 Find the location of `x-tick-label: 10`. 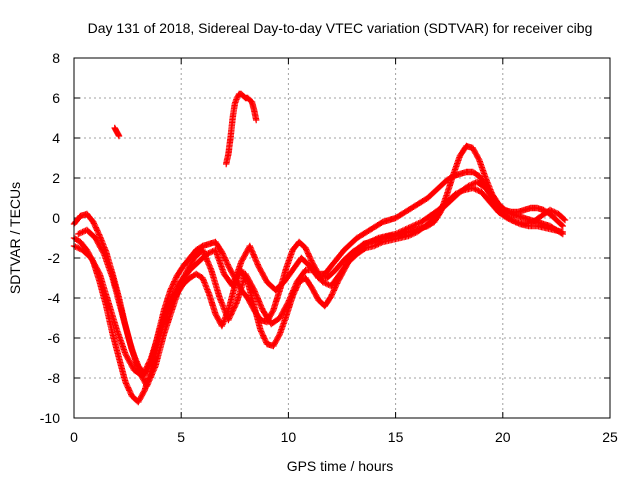

x-tick-label: 10 is located at coordinates (289, 437).